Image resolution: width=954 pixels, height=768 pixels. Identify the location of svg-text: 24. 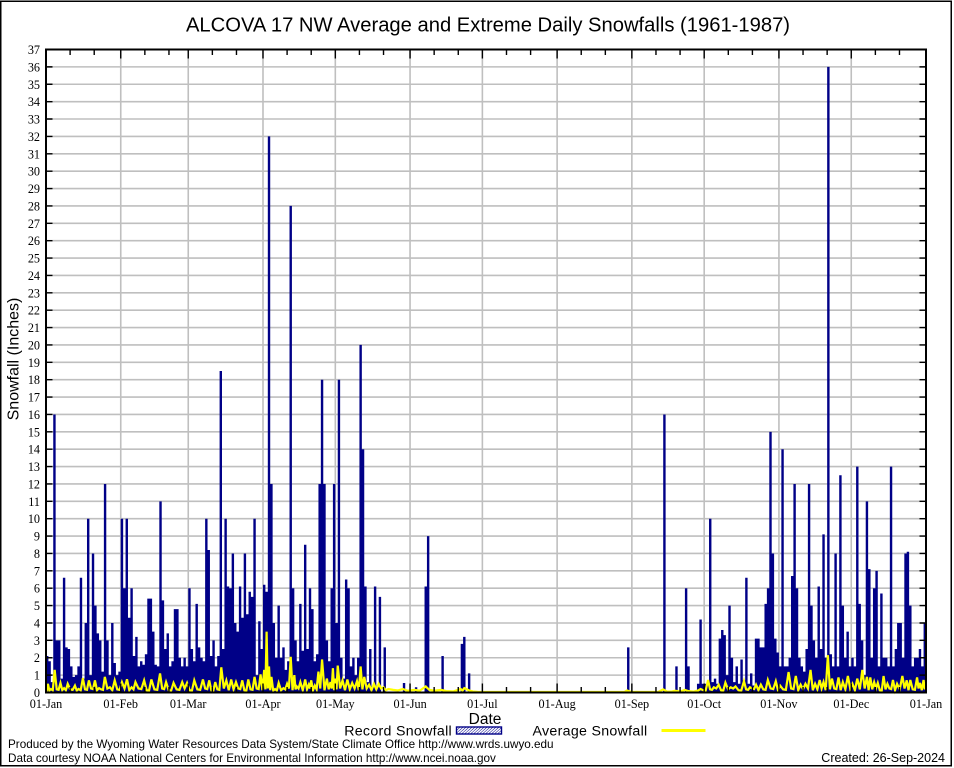
(34, 276).